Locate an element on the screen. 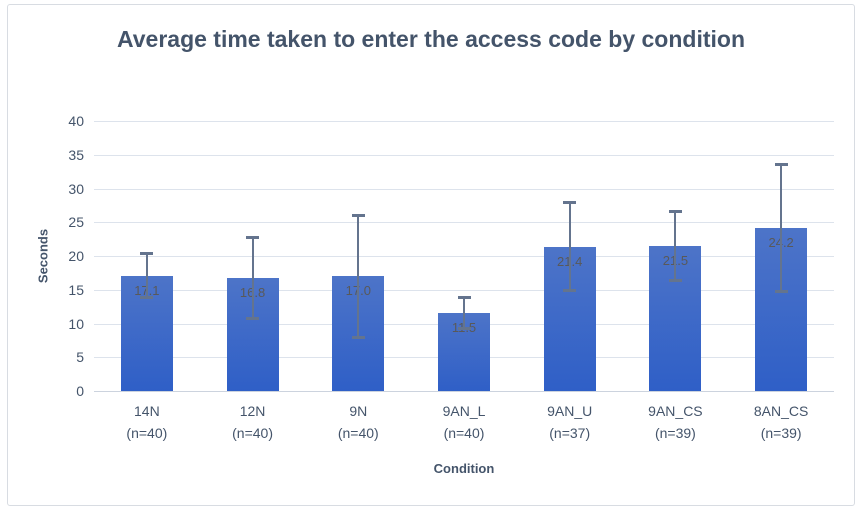 Image resolution: width=862 pixels, height=510 pixels. x-axis-title: Condition is located at coordinates (464, 468).